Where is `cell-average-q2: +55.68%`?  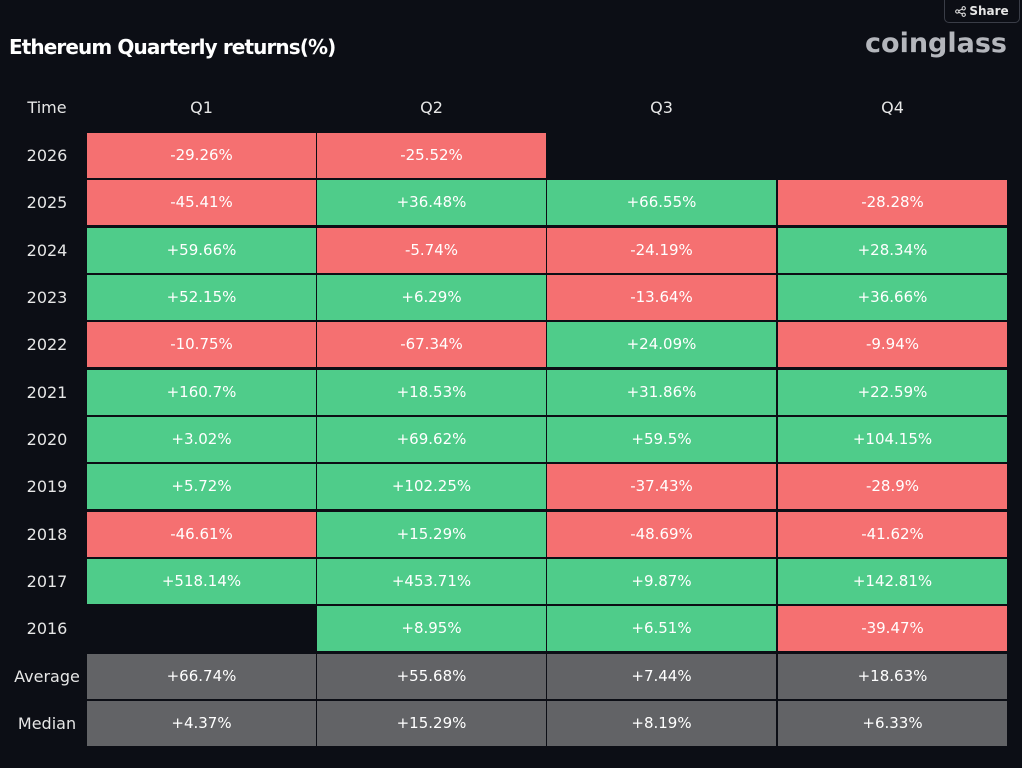
cell-average-q2: +55.68% is located at coordinates (431, 676).